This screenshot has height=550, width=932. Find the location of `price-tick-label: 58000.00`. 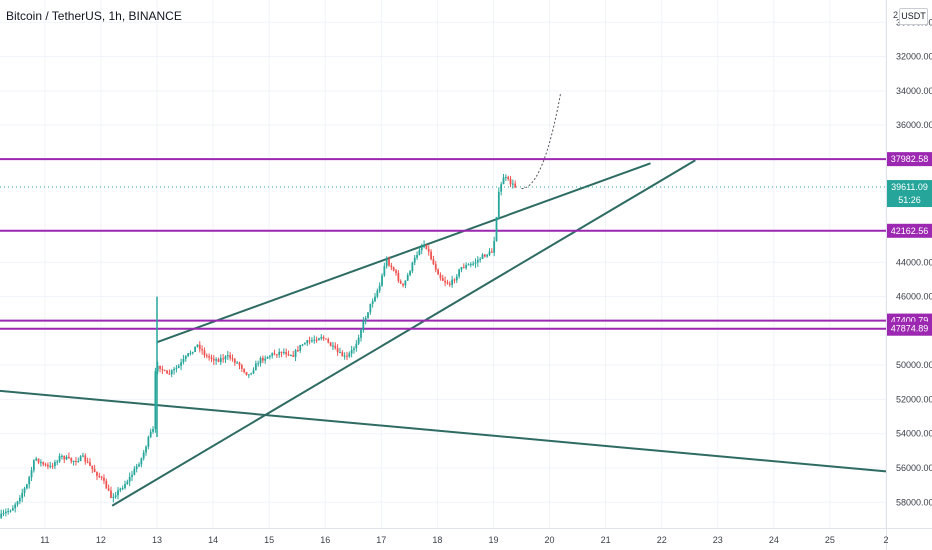

price-tick-label: 58000.00 is located at coordinates (914, 502).